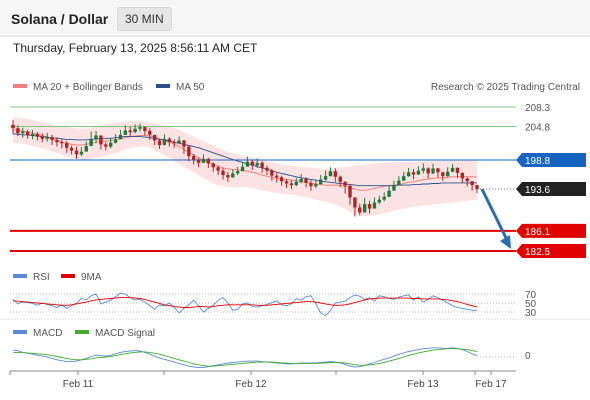 The width and height of the screenshot is (590, 400). I want to click on macd-panel: MACD MACD Signal 0, so click(271, 348).